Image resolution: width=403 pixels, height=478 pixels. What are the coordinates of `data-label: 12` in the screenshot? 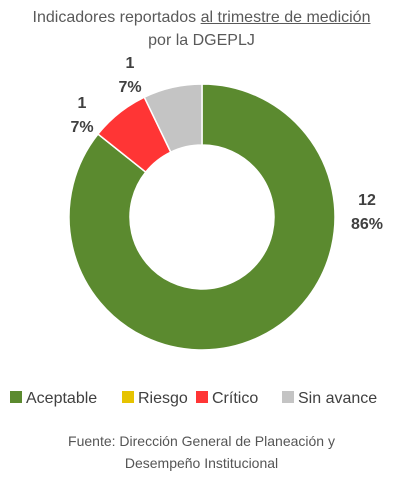 It's located at (367, 200).